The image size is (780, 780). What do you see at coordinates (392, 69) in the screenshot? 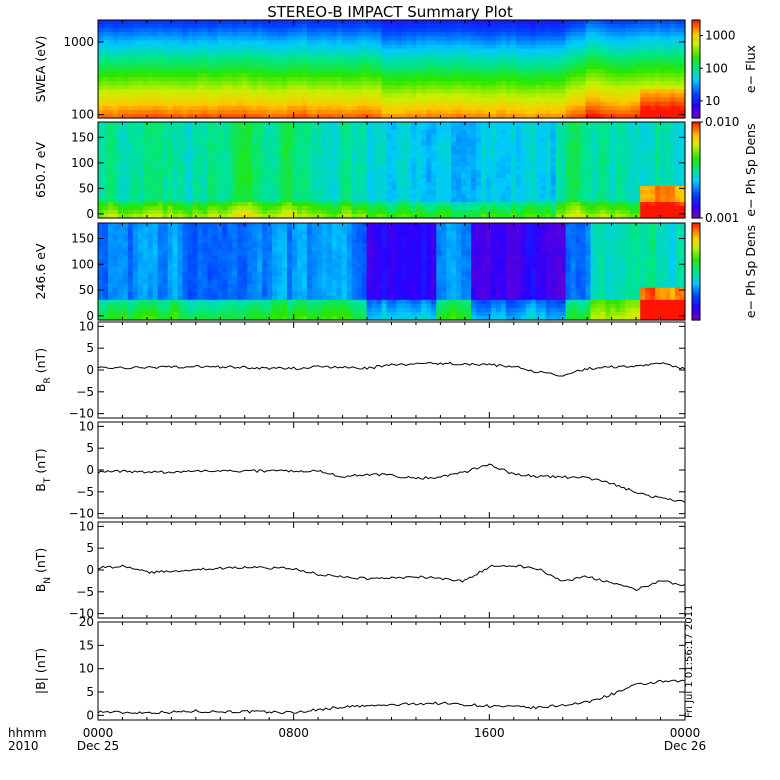
I see `swea-spectrogram` at bounding box center [392, 69].